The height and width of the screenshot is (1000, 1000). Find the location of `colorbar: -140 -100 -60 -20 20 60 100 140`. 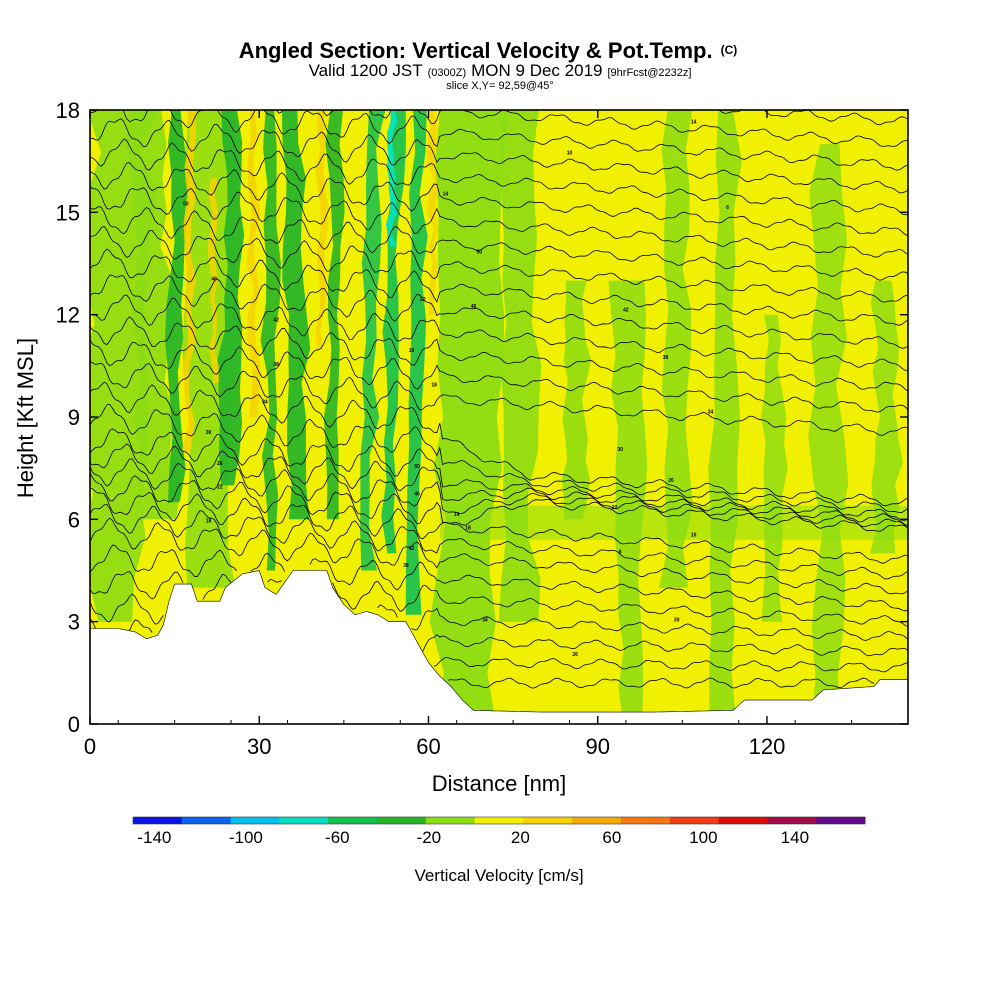

colorbar: -140 -100 -60 -20 20 60 100 140 is located at coordinates (499, 831).